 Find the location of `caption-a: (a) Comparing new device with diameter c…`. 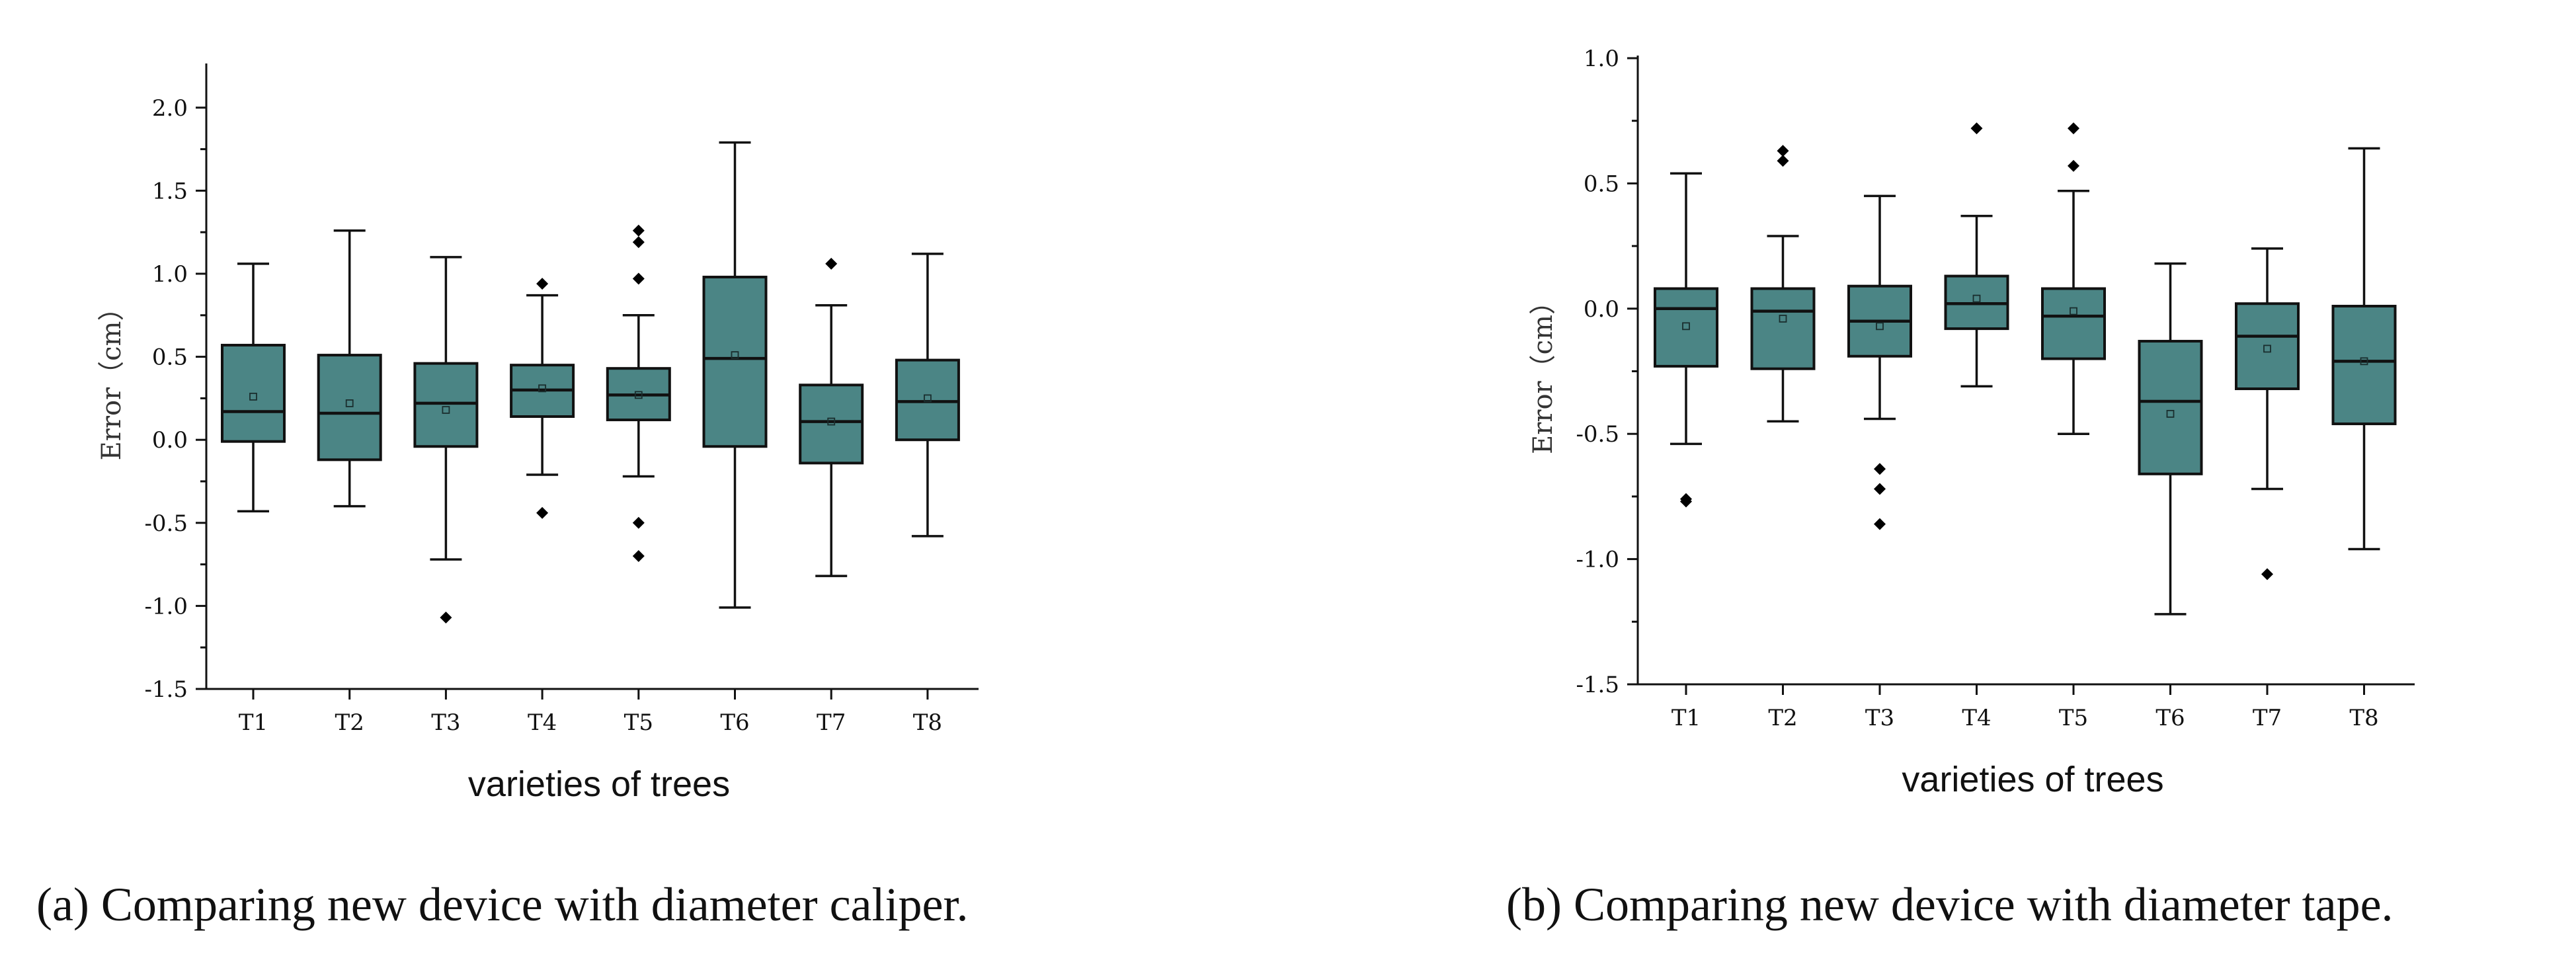

caption-a: (a) Comparing new device with diameter c… is located at coordinates (502, 904).